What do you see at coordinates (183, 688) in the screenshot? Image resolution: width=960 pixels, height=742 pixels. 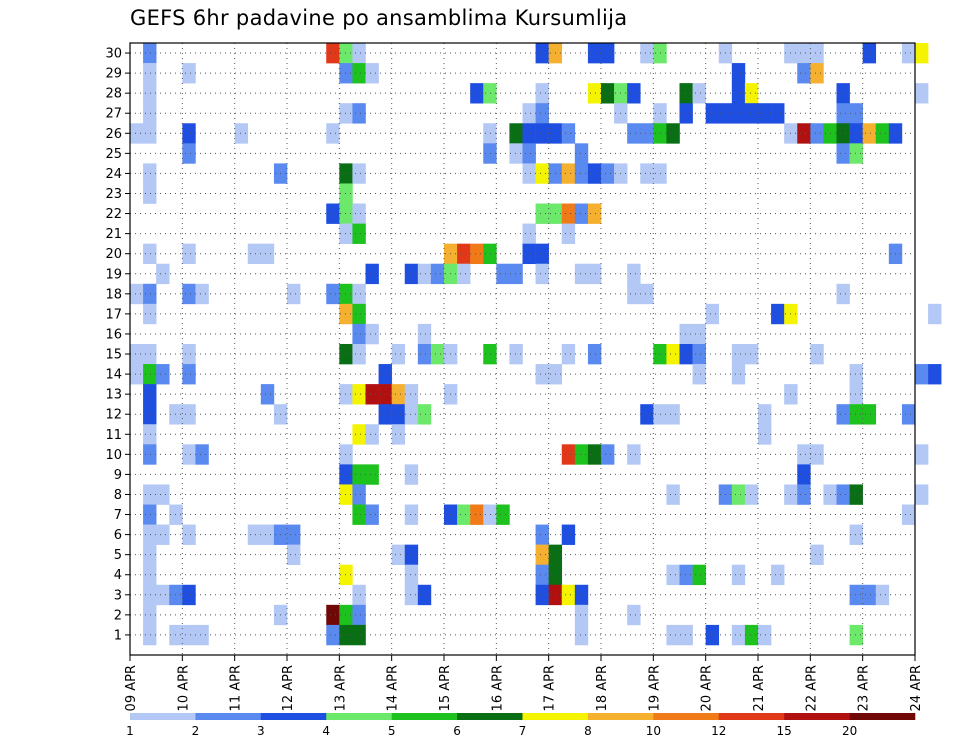 I see `x-tick-label: 10 APR` at bounding box center [183, 688].